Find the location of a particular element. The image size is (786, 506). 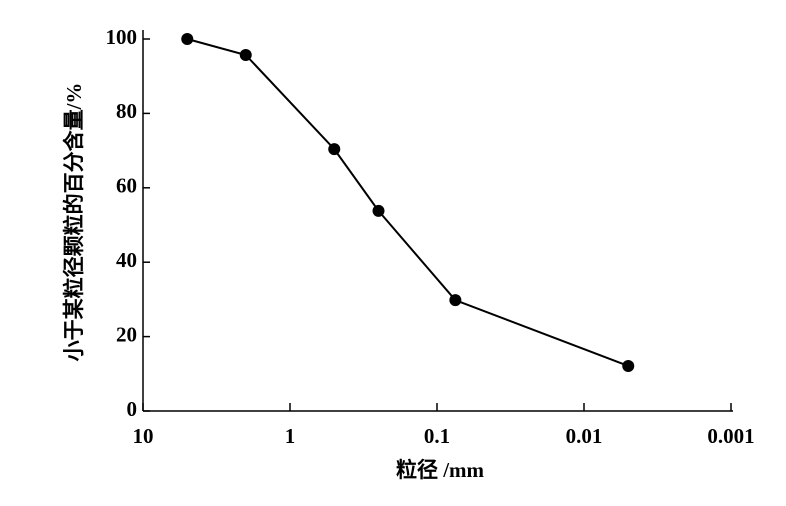

x-tick-label: 0.01 is located at coordinates (584, 436).